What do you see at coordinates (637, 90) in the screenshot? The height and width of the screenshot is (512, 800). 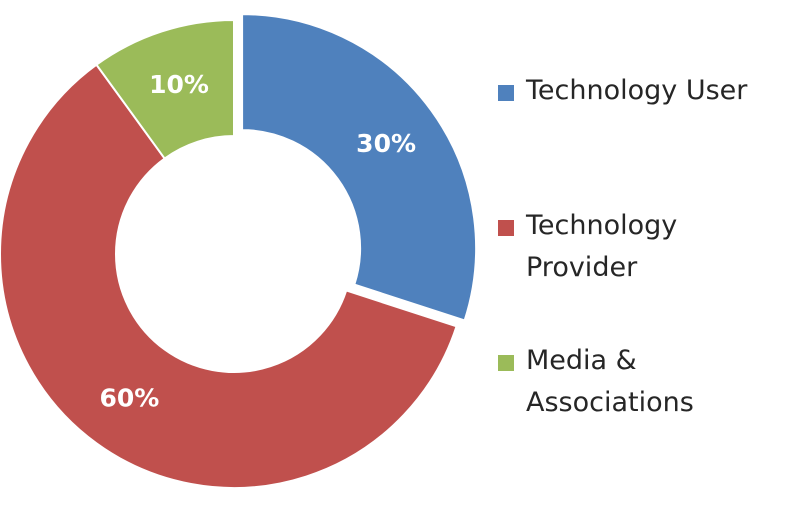 I see `legend-label-technology-user: Technology User` at bounding box center [637, 90].